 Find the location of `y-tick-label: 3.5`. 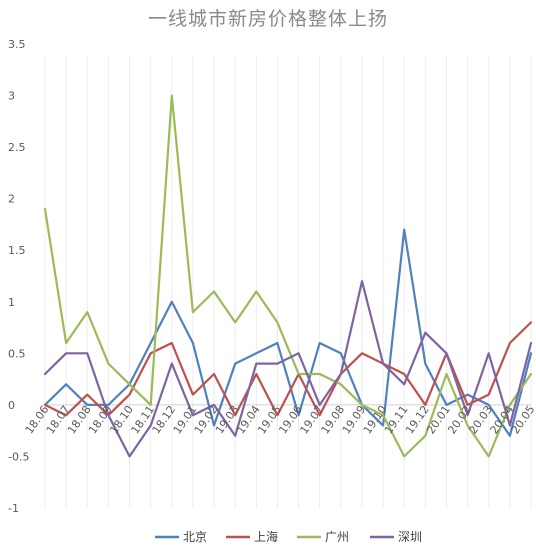

y-tick-label: 3.5 is located at coordinates (17, 44).